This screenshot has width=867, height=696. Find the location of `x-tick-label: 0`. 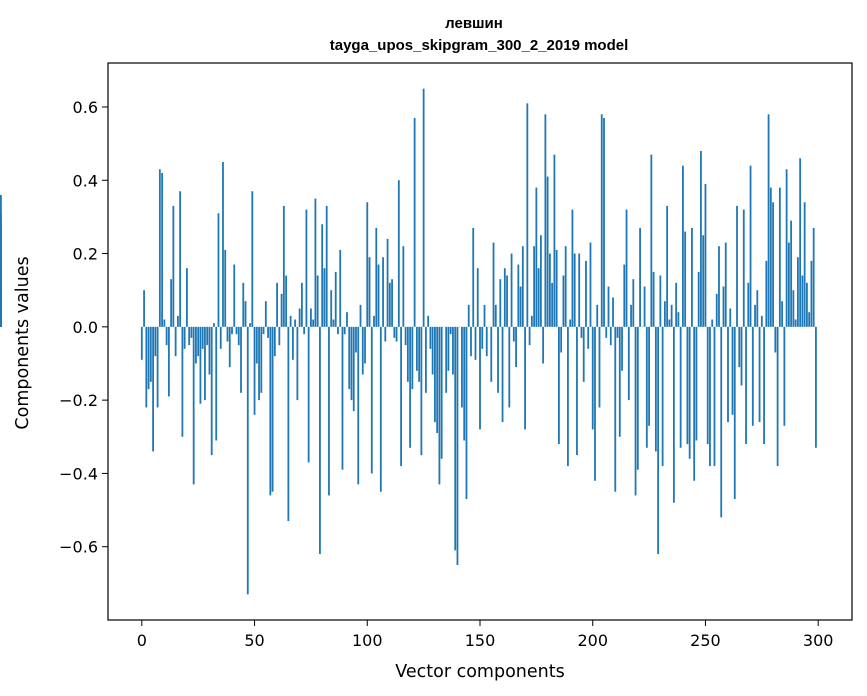

x-tick-label: 0 is located at coordinates (142, 640).